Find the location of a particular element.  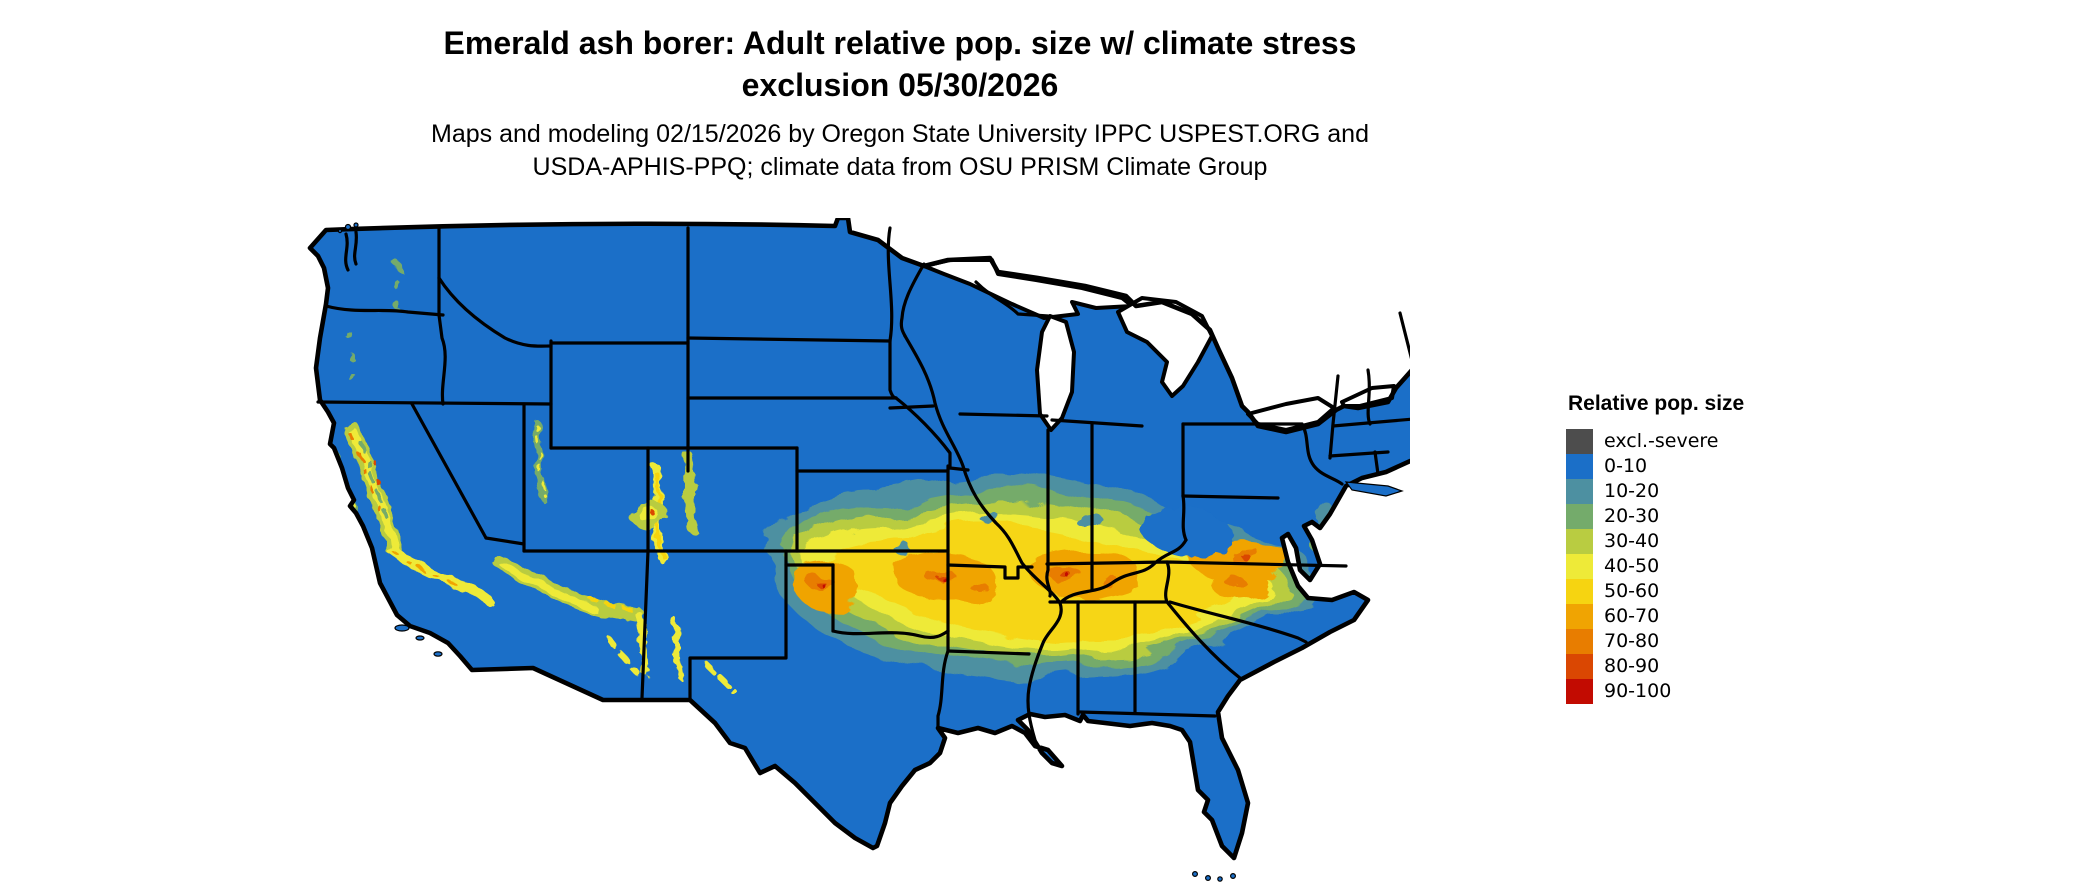

legend-row: 30-40 is located at coordinates (1696, 541).